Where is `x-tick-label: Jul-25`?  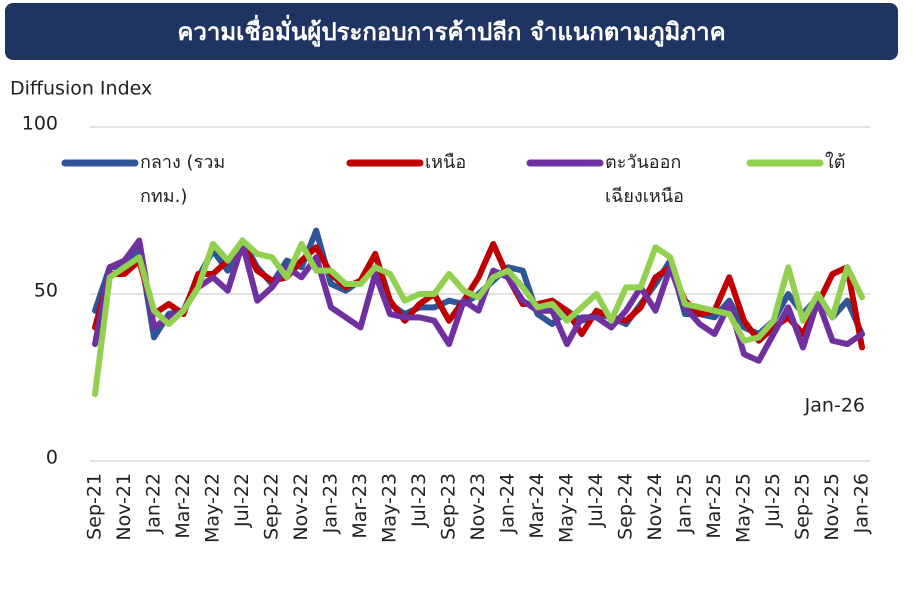
x-tick-label: Jul-25 is located at coordinates (773, 500).